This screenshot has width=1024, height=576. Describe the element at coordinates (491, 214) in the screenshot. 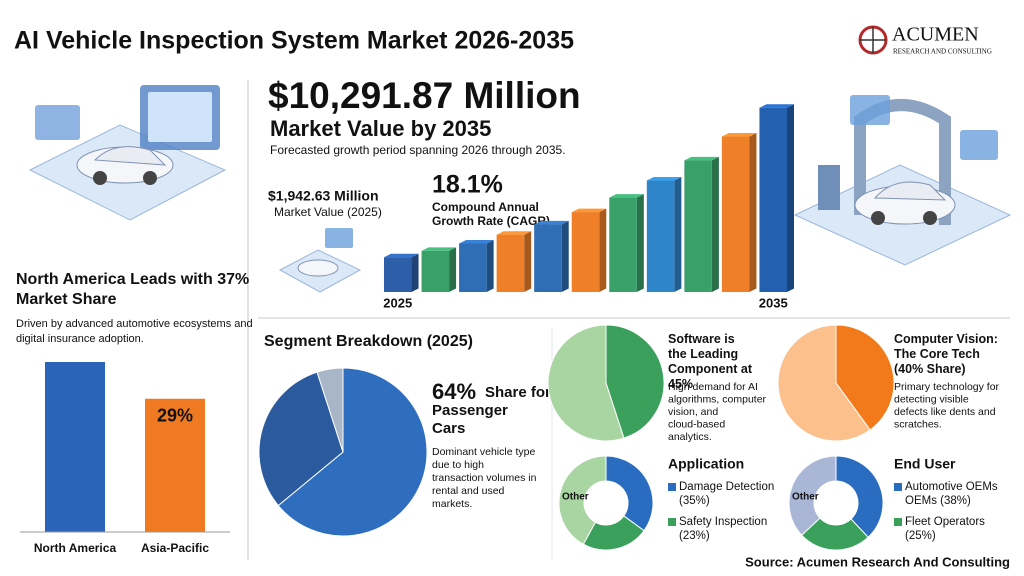

I see `cagr-label: Compound Annual Growth Rate (CAGR)` at that location.